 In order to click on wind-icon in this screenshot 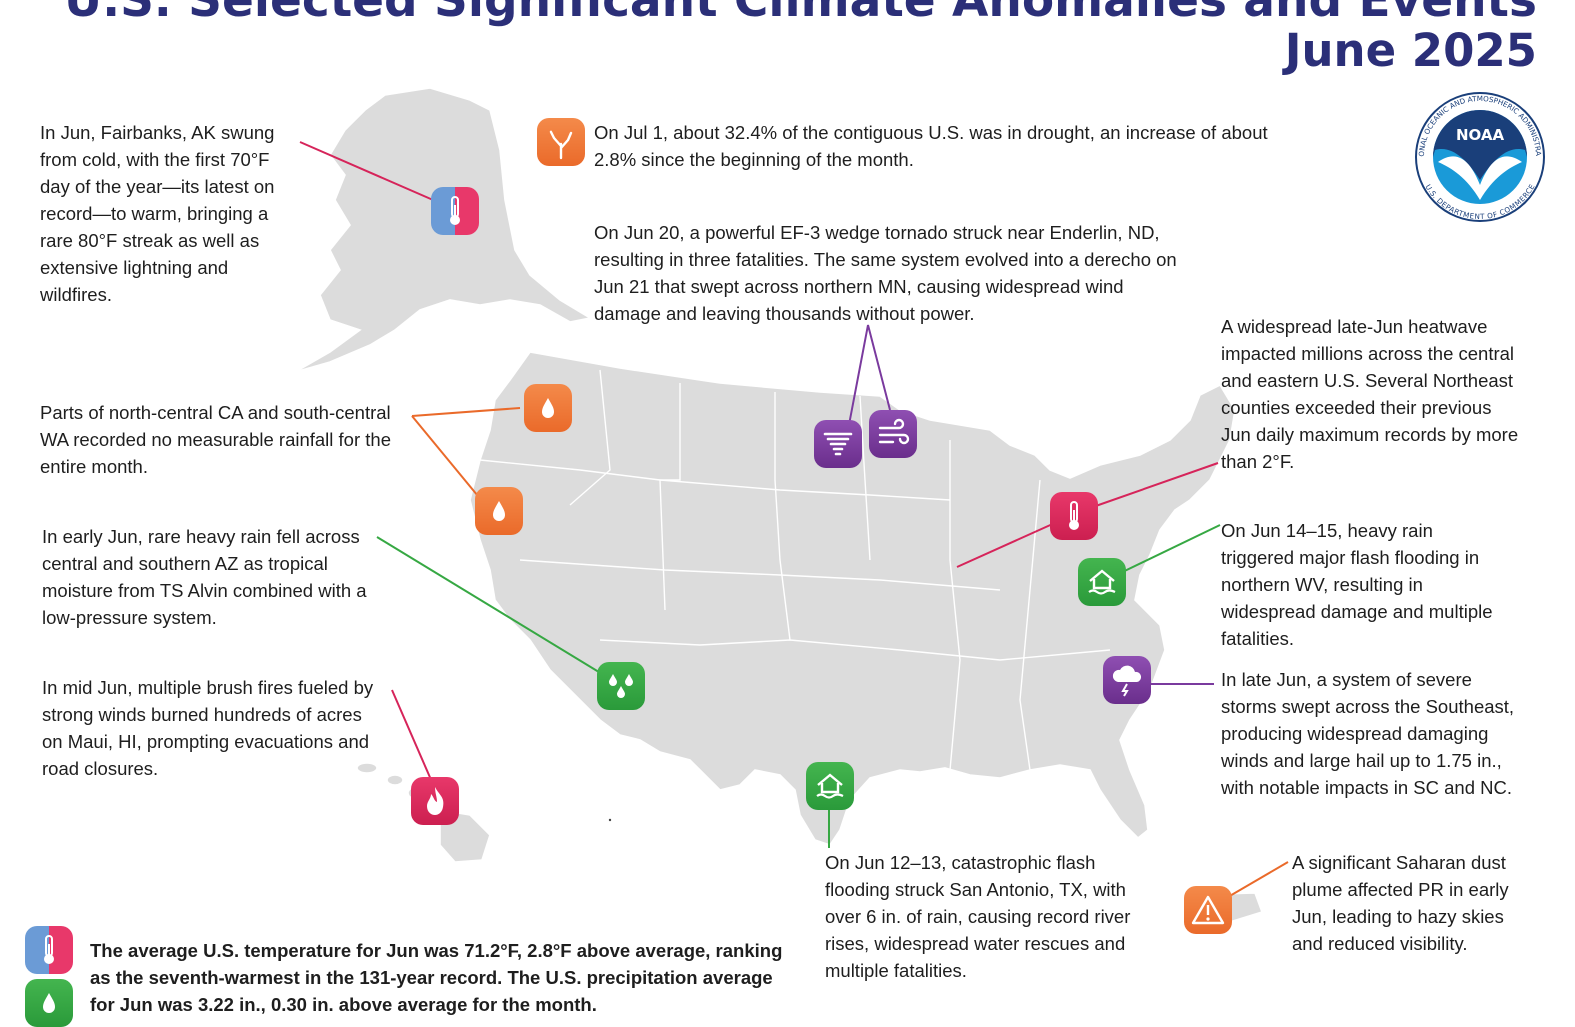, I will do `click(893, 434)`.